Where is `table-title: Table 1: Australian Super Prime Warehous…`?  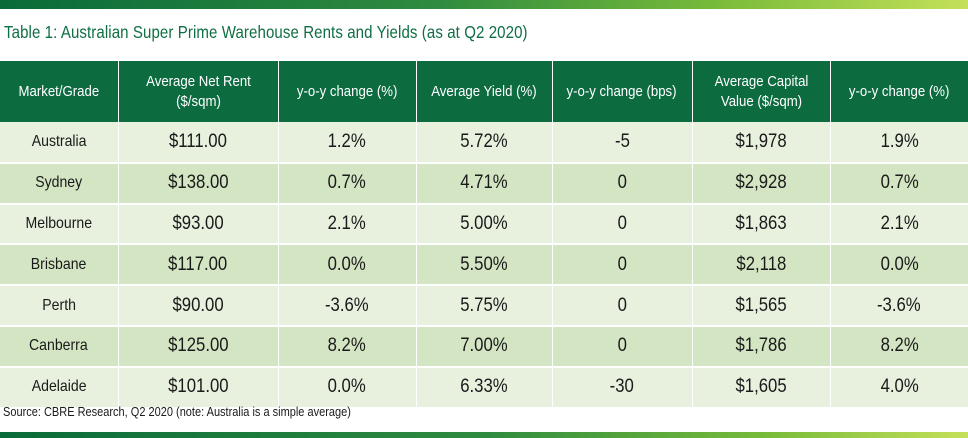
table-title: Table 1: Australian Super Prime Warehous… is located at coordinates (266, 32).